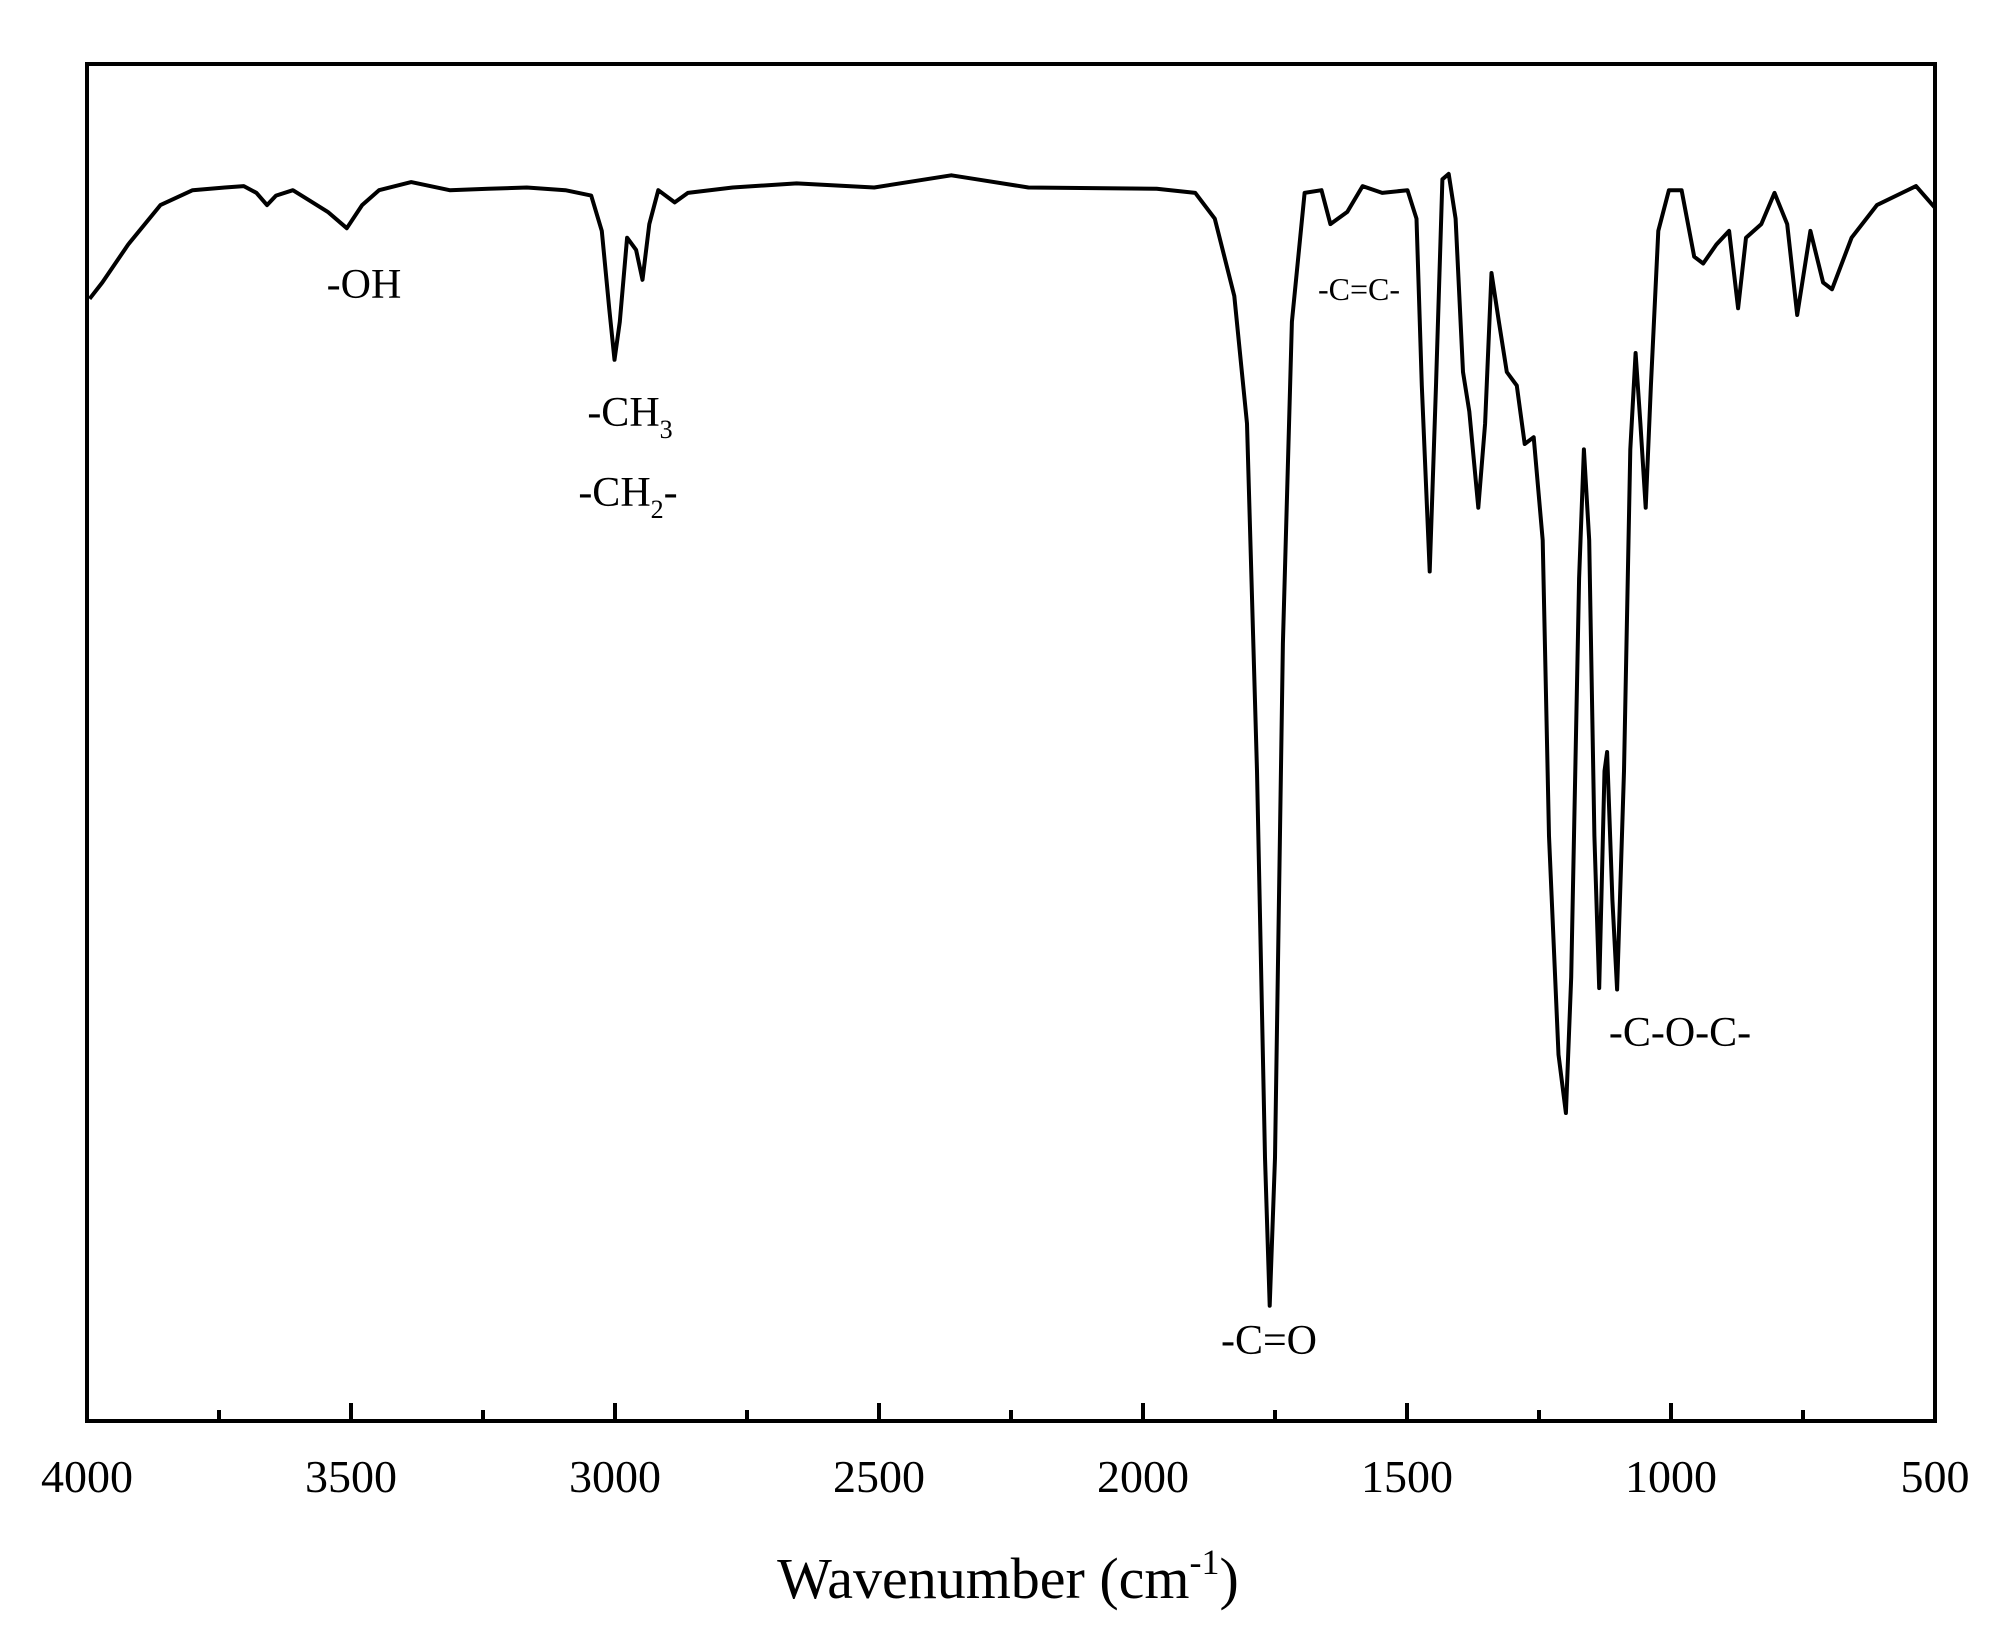  Describe the element at coordinates (879, 1476) in the screenshot. I see `x-tick-label: 2500` at that location.